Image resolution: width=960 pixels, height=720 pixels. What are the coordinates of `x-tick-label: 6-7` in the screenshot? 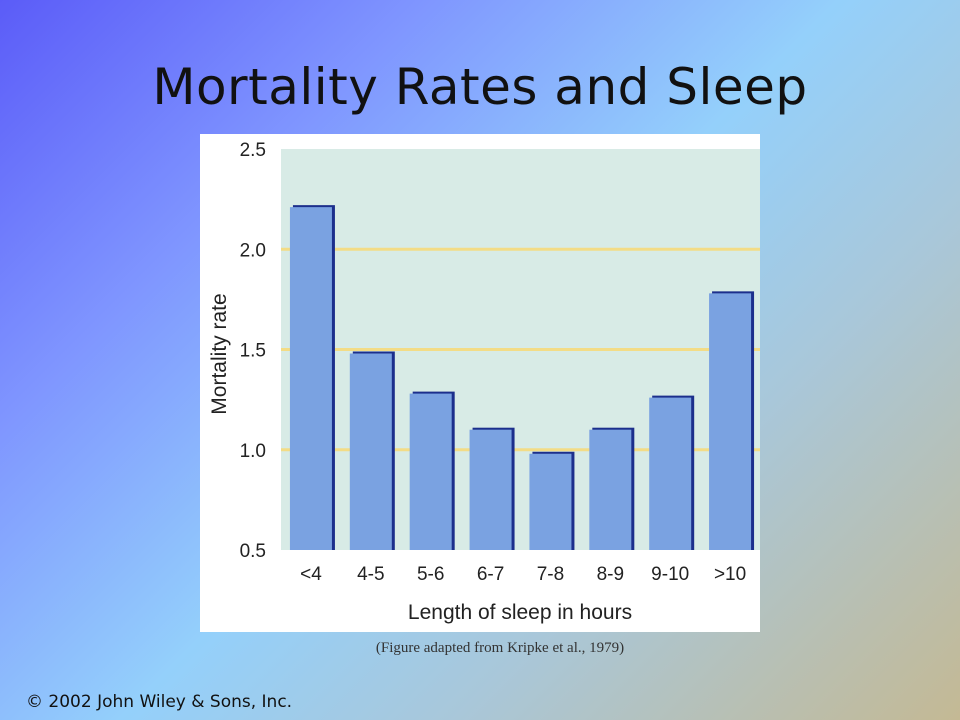 It's located at (490, 574).